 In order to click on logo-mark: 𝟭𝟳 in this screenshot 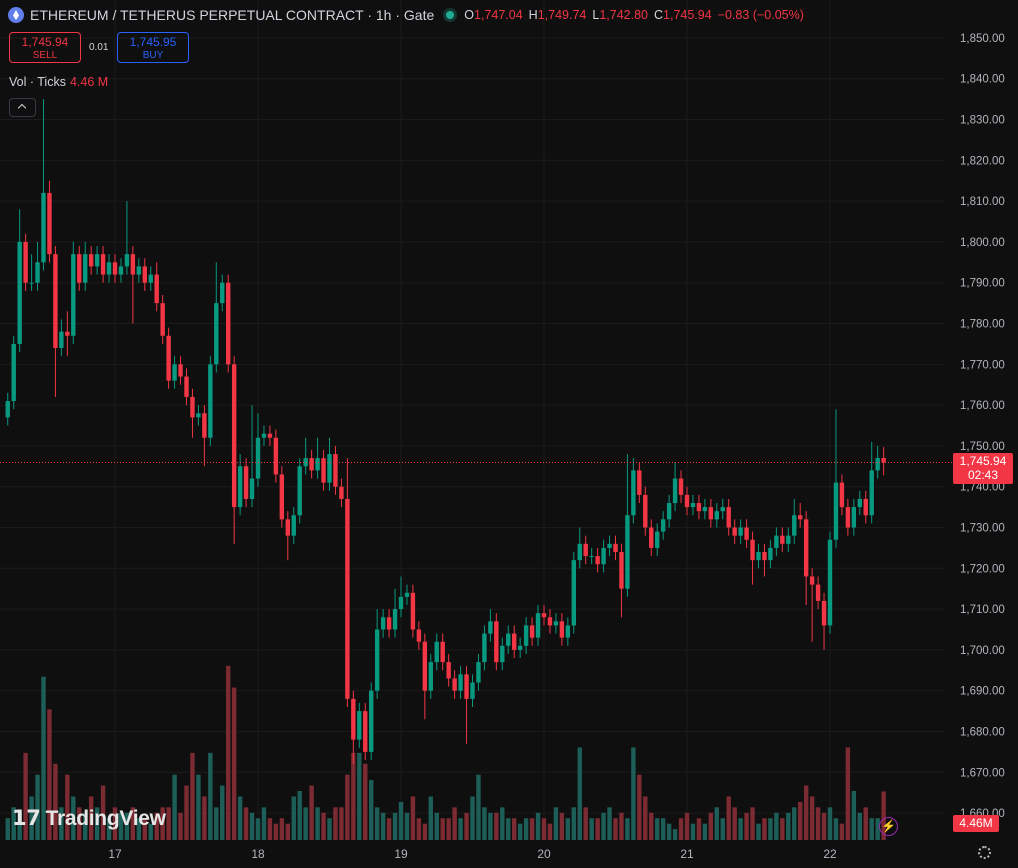, I will do `click(26, 818)`.